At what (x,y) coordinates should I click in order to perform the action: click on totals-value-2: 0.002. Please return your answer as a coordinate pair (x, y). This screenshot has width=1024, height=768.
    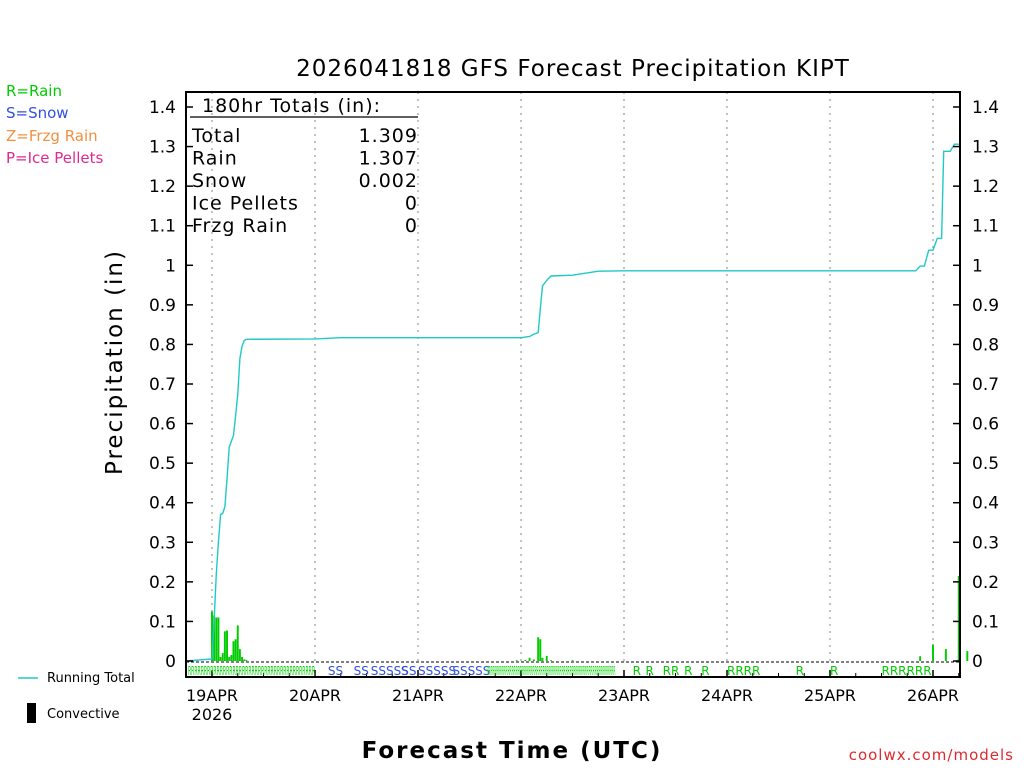
    Looking at the image, I should click on (388, 181).